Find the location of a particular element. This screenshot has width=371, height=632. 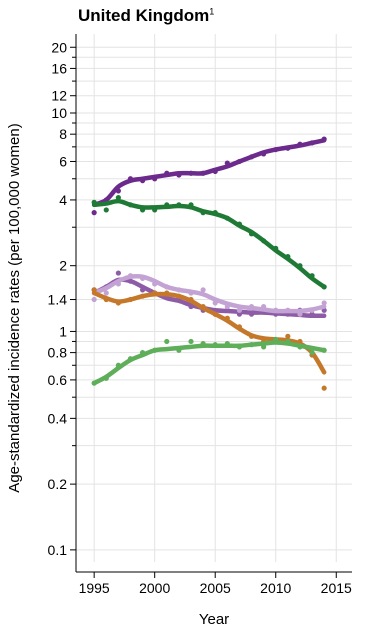

chart-title-text: United Kingdom is located at coordinates (144, 15).